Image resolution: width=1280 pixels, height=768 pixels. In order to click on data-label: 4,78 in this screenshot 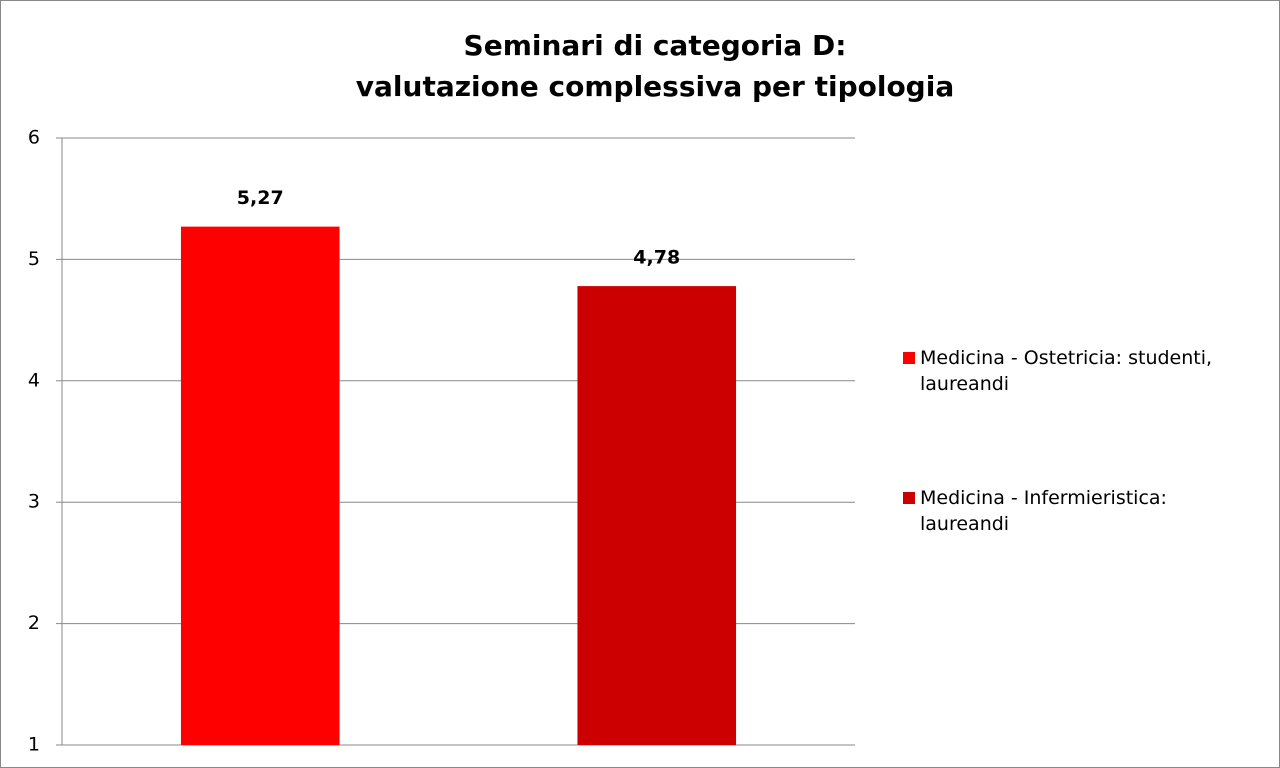, I will do `click(656, 258)`.